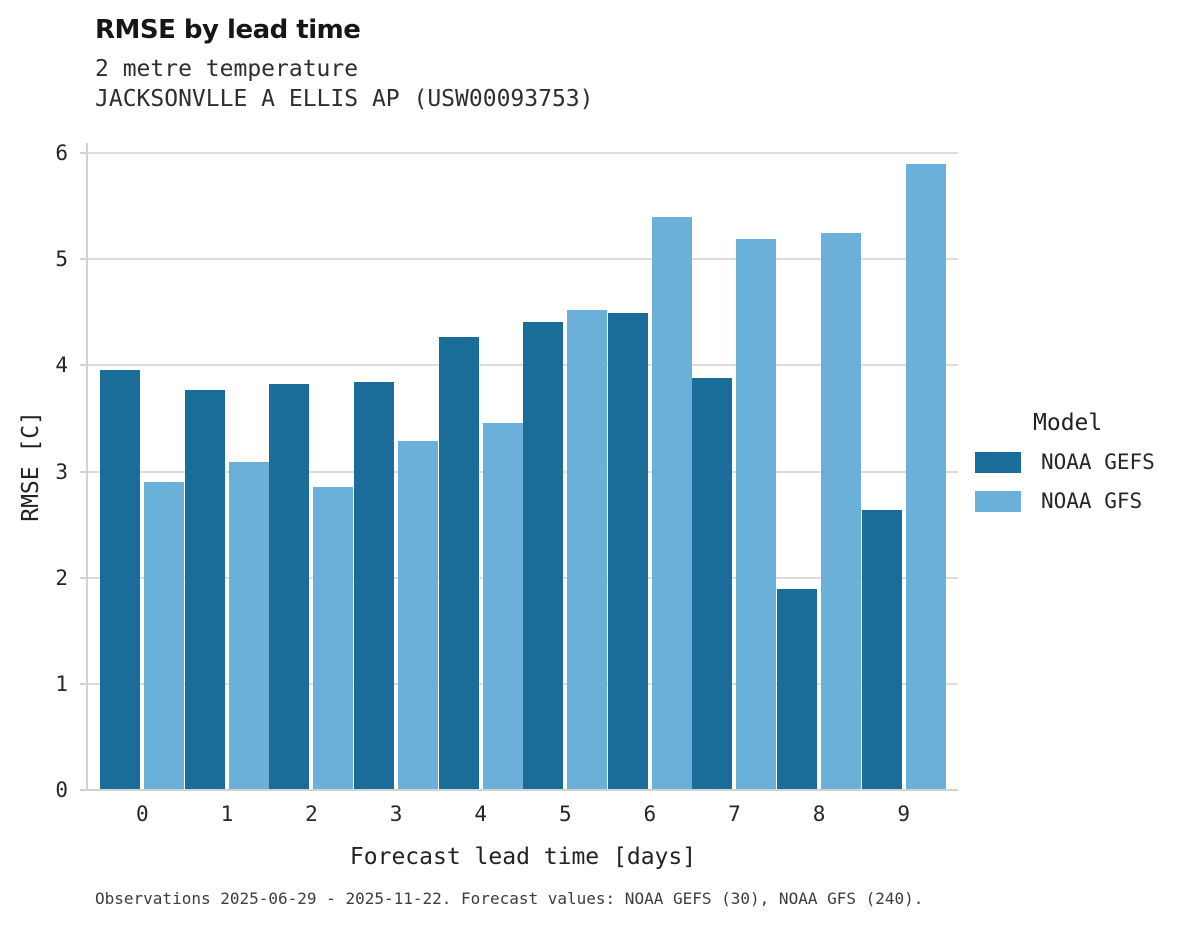 This screenshot has height=928, width=1195. What do you see at coordinates (61, 365) in the screenshot?
I see `y-tick-label: 4` at bounding box center [61, 365].